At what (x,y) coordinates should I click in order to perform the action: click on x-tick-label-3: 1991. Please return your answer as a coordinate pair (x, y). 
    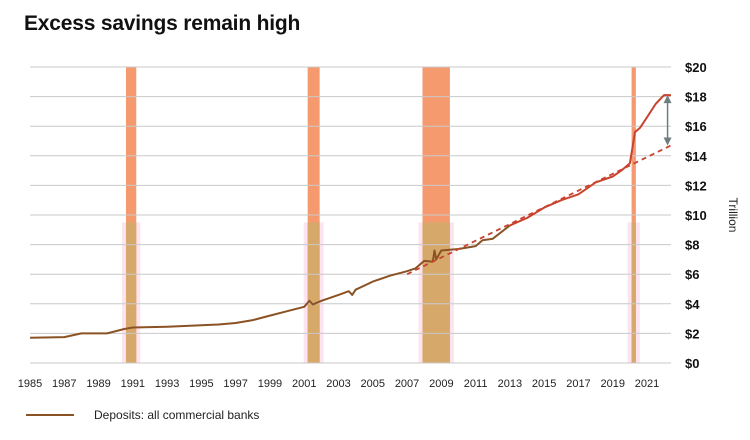
    Looking at the image, I should click on (133, 384).